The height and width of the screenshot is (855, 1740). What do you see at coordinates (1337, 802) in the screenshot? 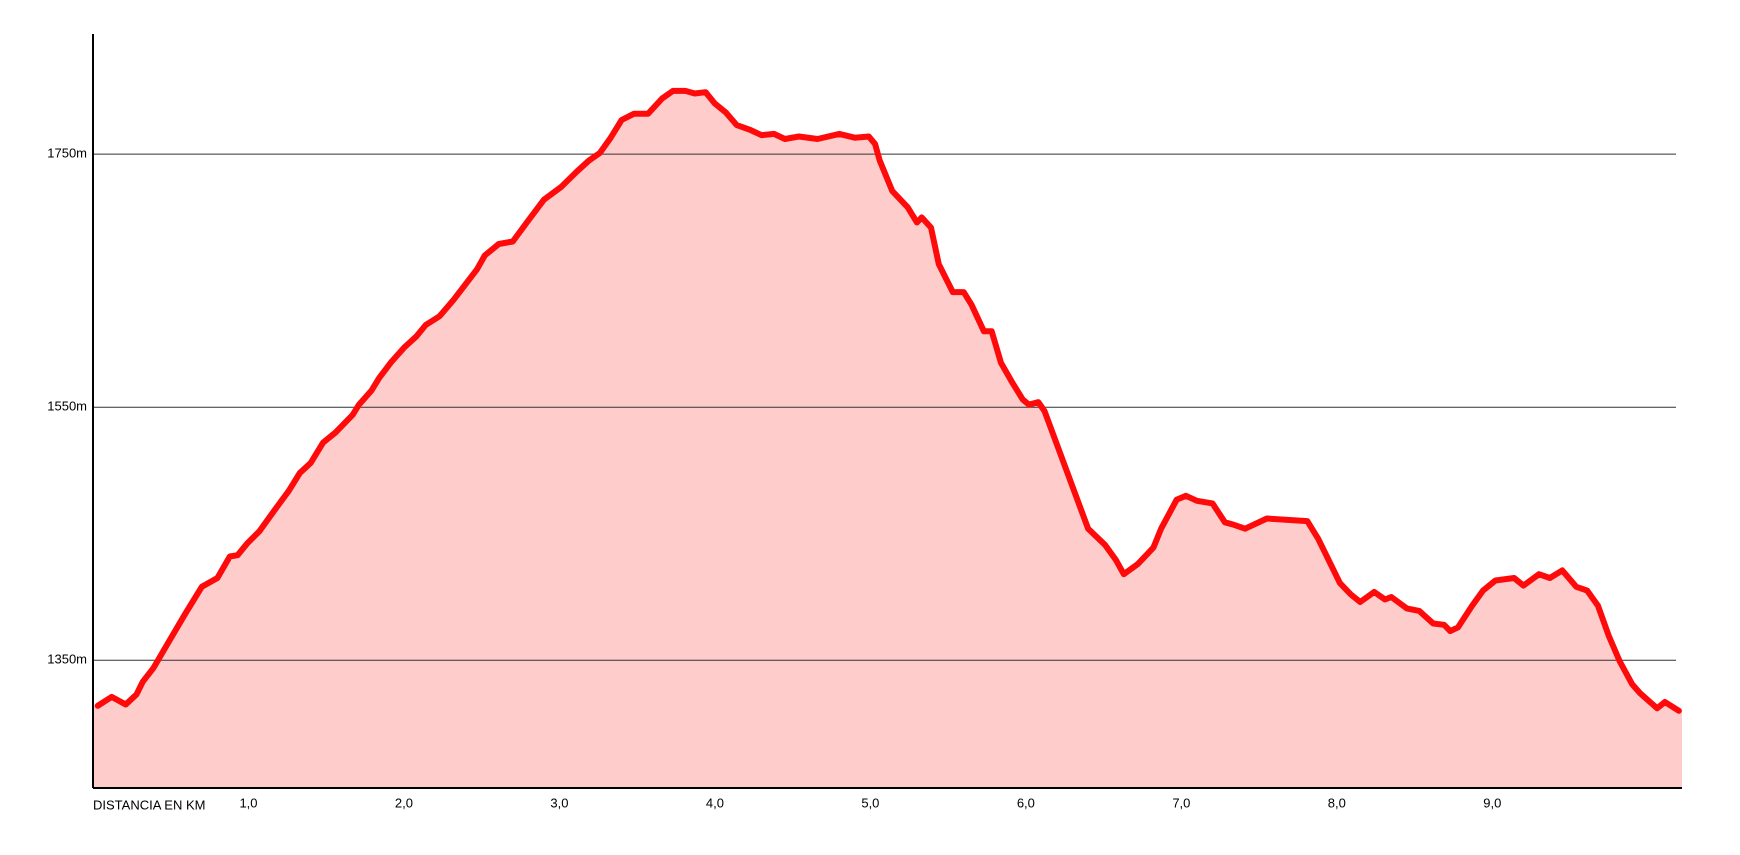
I see `x-tick-label: 8,0` at bounding box center [1337, 802].